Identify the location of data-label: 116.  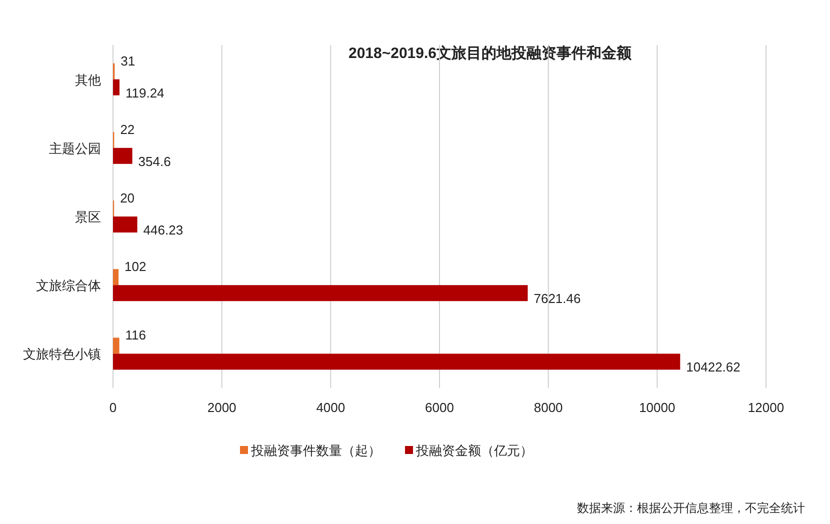
(135, 335).